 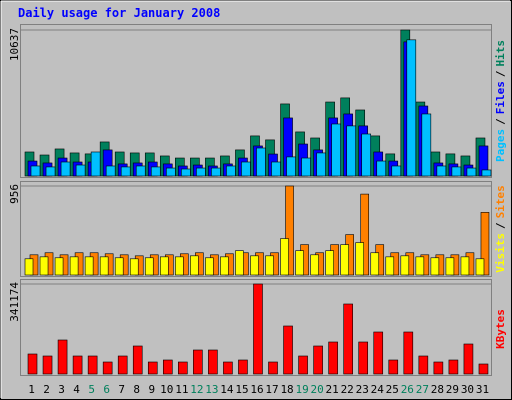 I want to click on x-tick-label: 15, so click(x=241, y=389).